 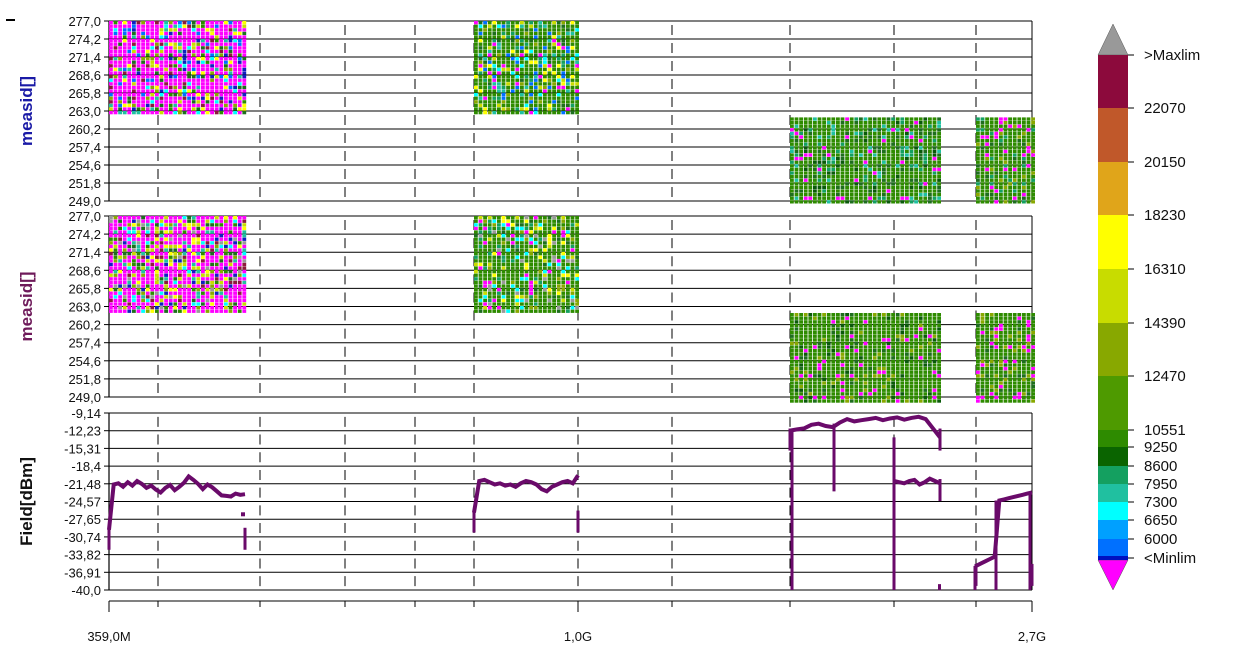 What do you see at coordinates (84, 325) in the screenshot?
I see `y-tick-label: 260,2` at bounding box center [84, 325].